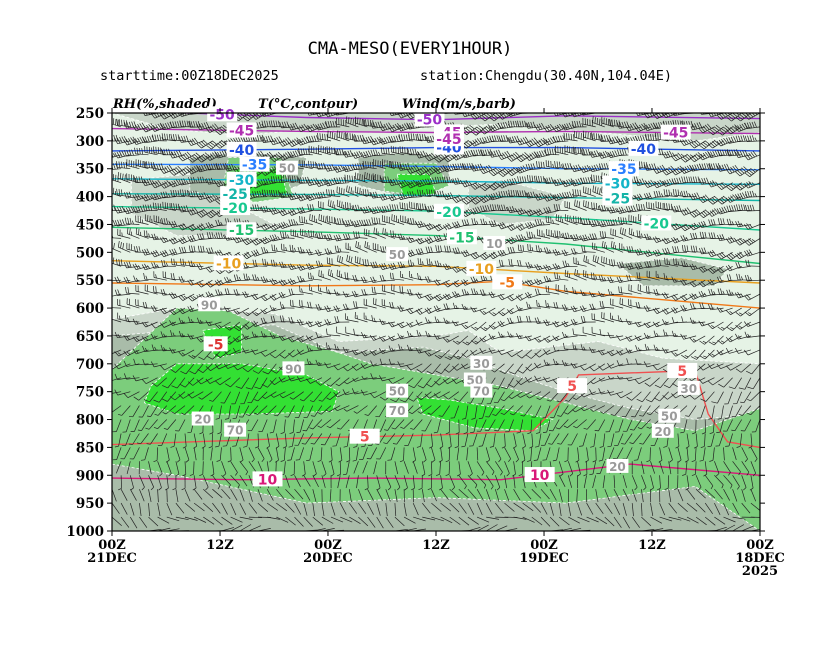  What do you see at coordinates (459, 104) in the screenshot?
I see `legend-wind-label: Wind(m/s,barb)` at bounding box center [459, 104].